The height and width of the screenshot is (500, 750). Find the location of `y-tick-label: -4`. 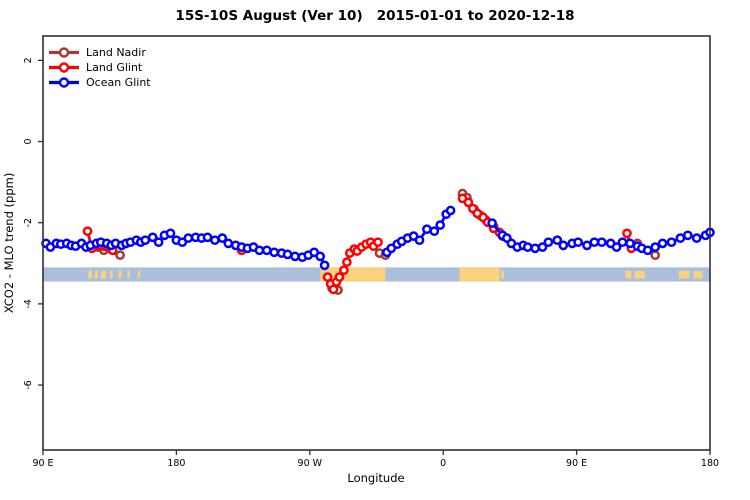

y-tick-label: -4 is located at coordinates (28, 303).